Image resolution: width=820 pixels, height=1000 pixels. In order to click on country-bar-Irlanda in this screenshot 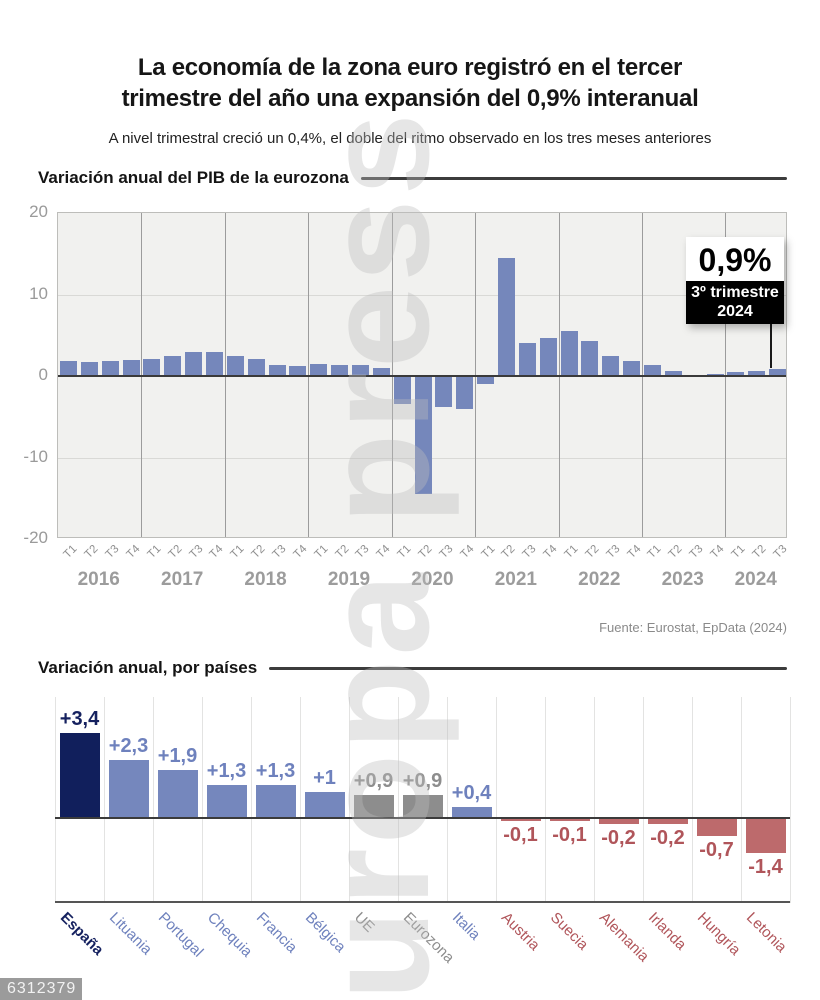, I will do `click(667, 821)`.